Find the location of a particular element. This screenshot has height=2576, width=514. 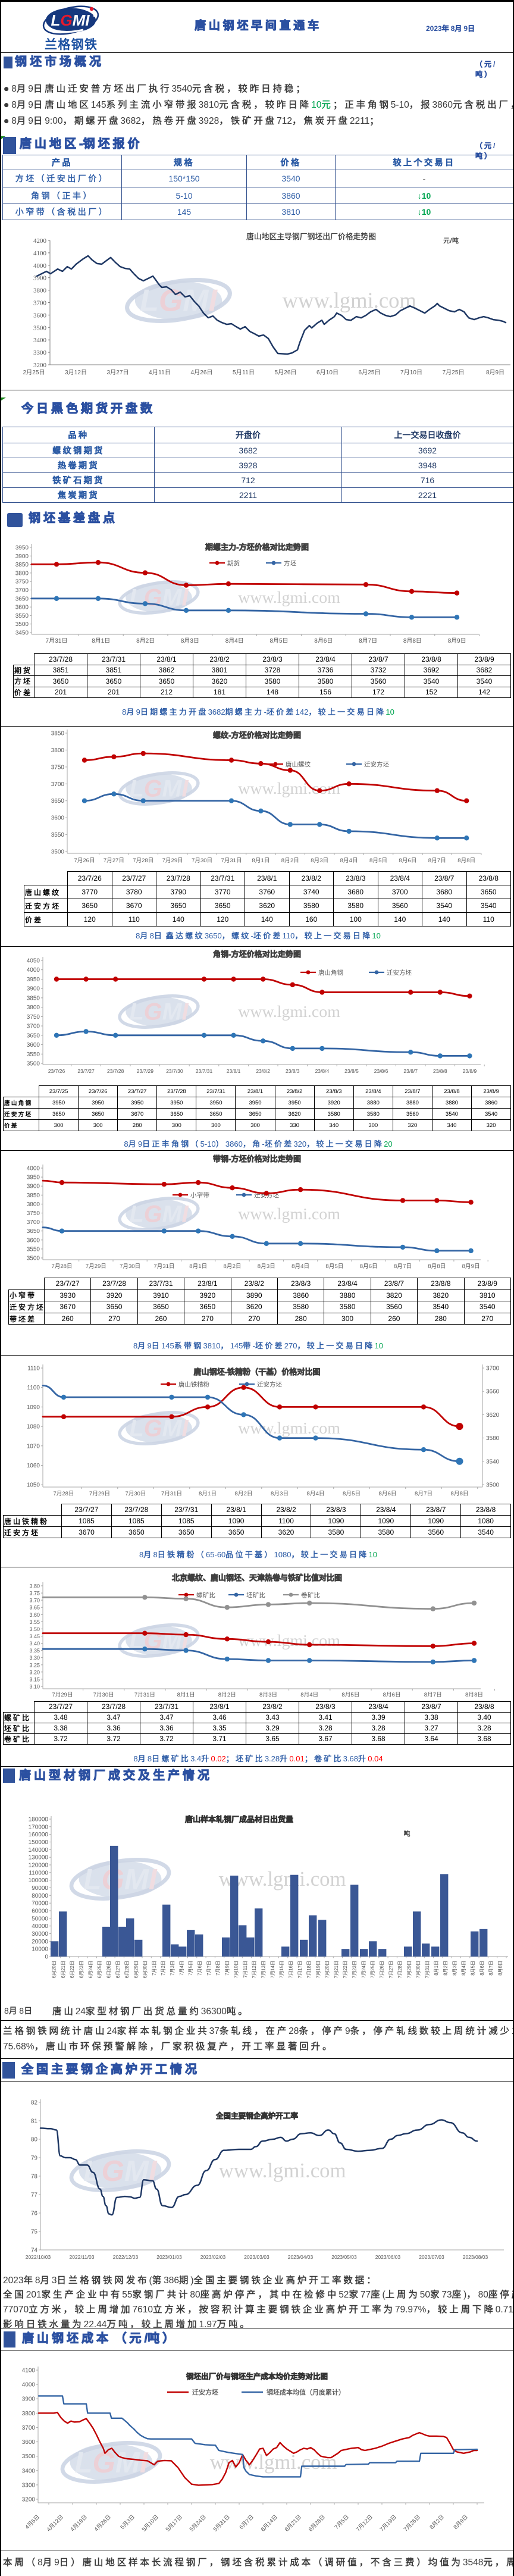

svg-text: 80000 is located at coordinates (40, 1896).